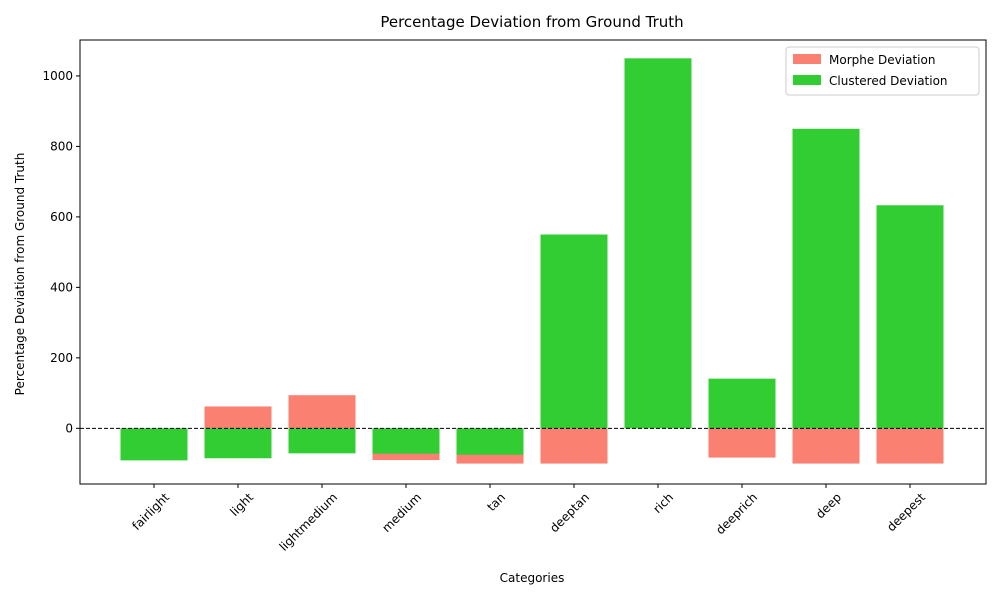  I want to click on bar-morphe-deeptan, so click(574, 446).